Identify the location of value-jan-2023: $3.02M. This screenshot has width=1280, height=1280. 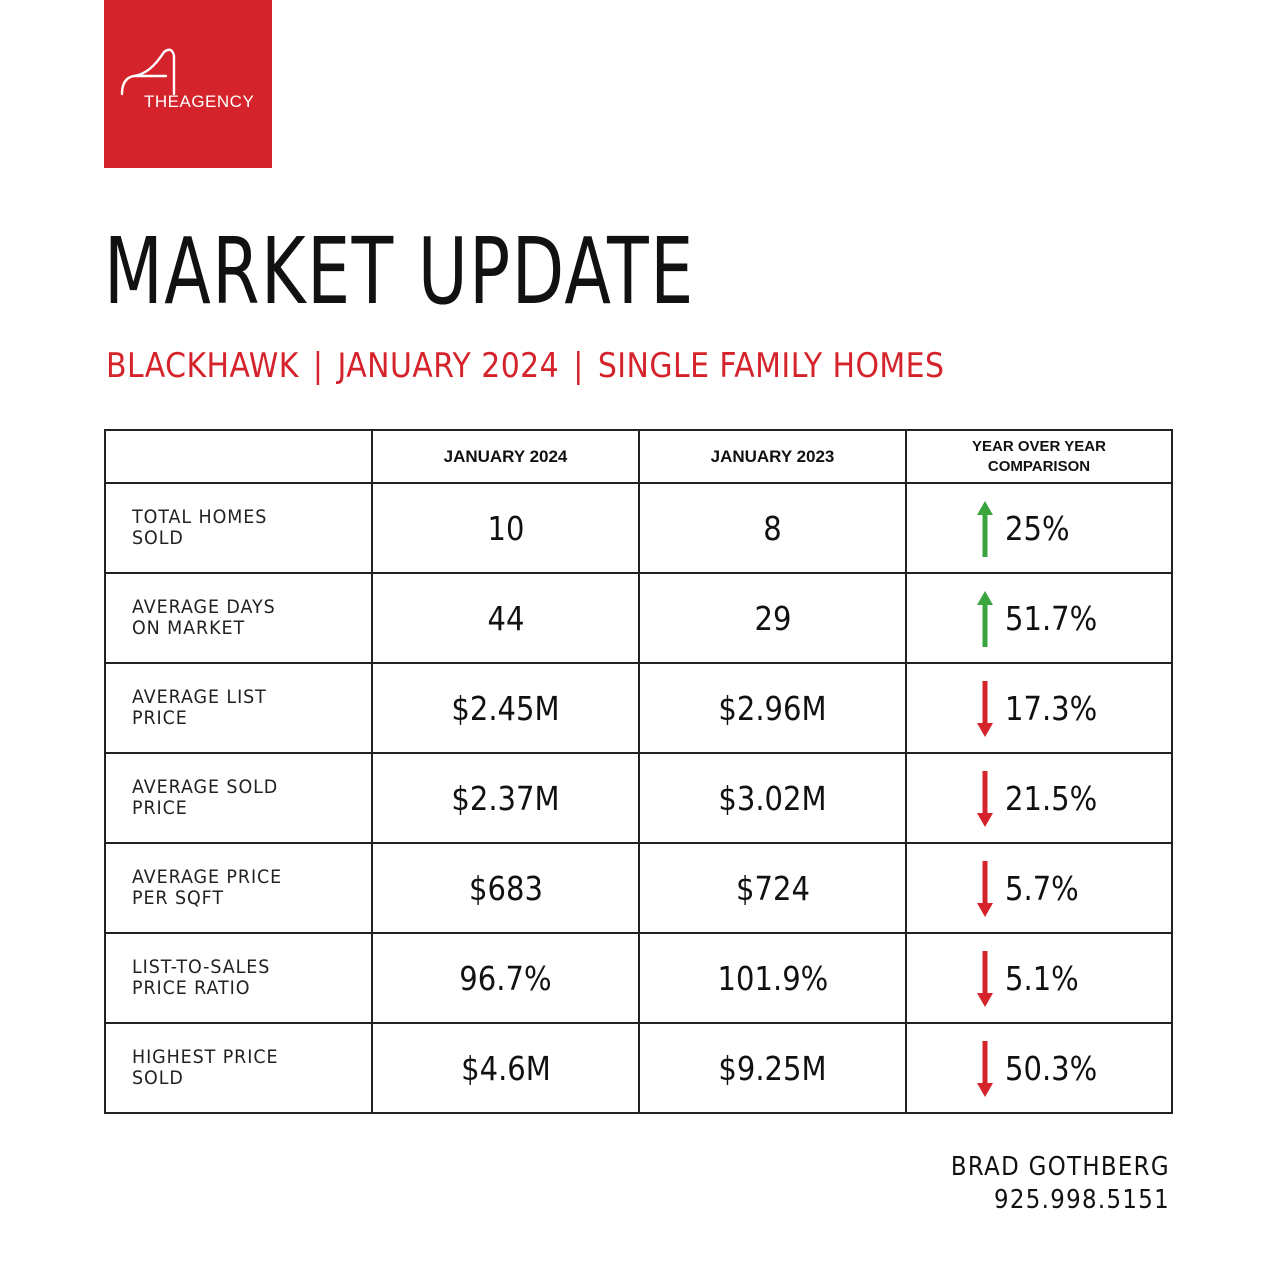
(772, 798).